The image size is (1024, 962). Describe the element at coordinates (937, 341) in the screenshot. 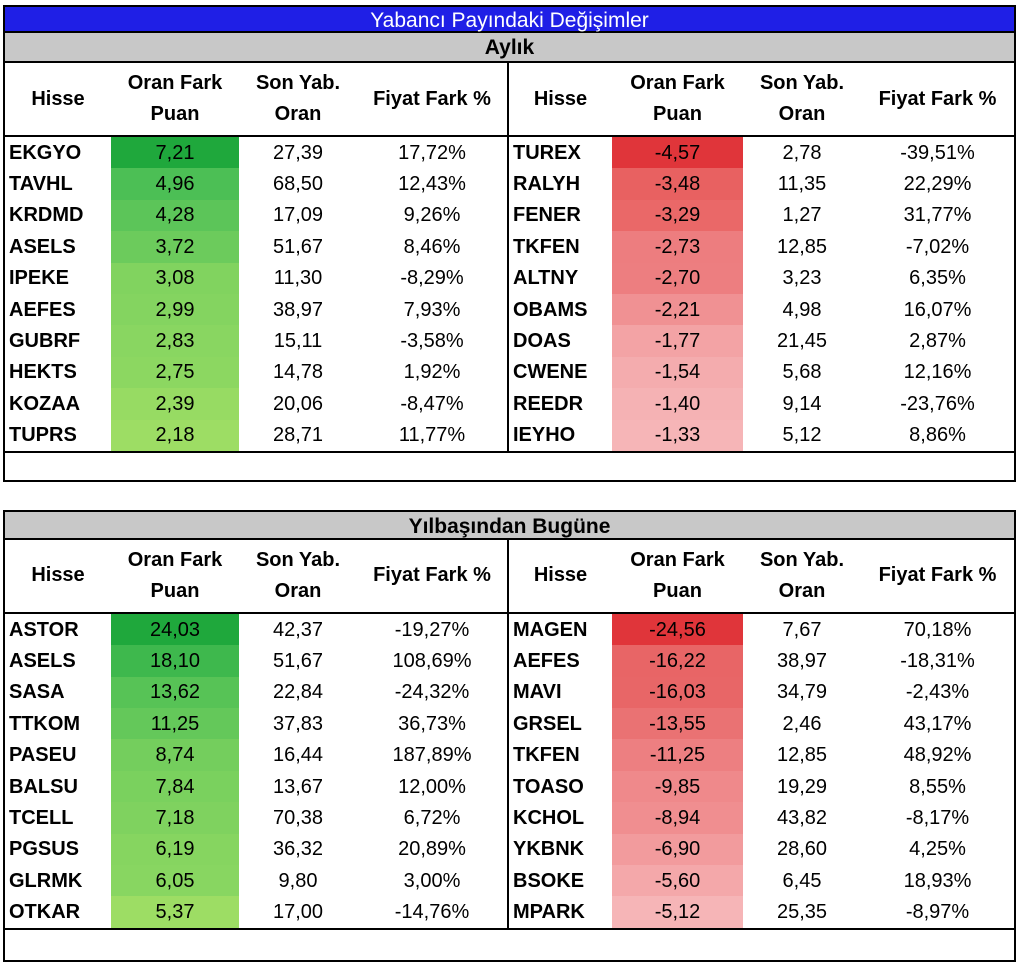

I see `price-diff-cell: 2,87%` at that location.